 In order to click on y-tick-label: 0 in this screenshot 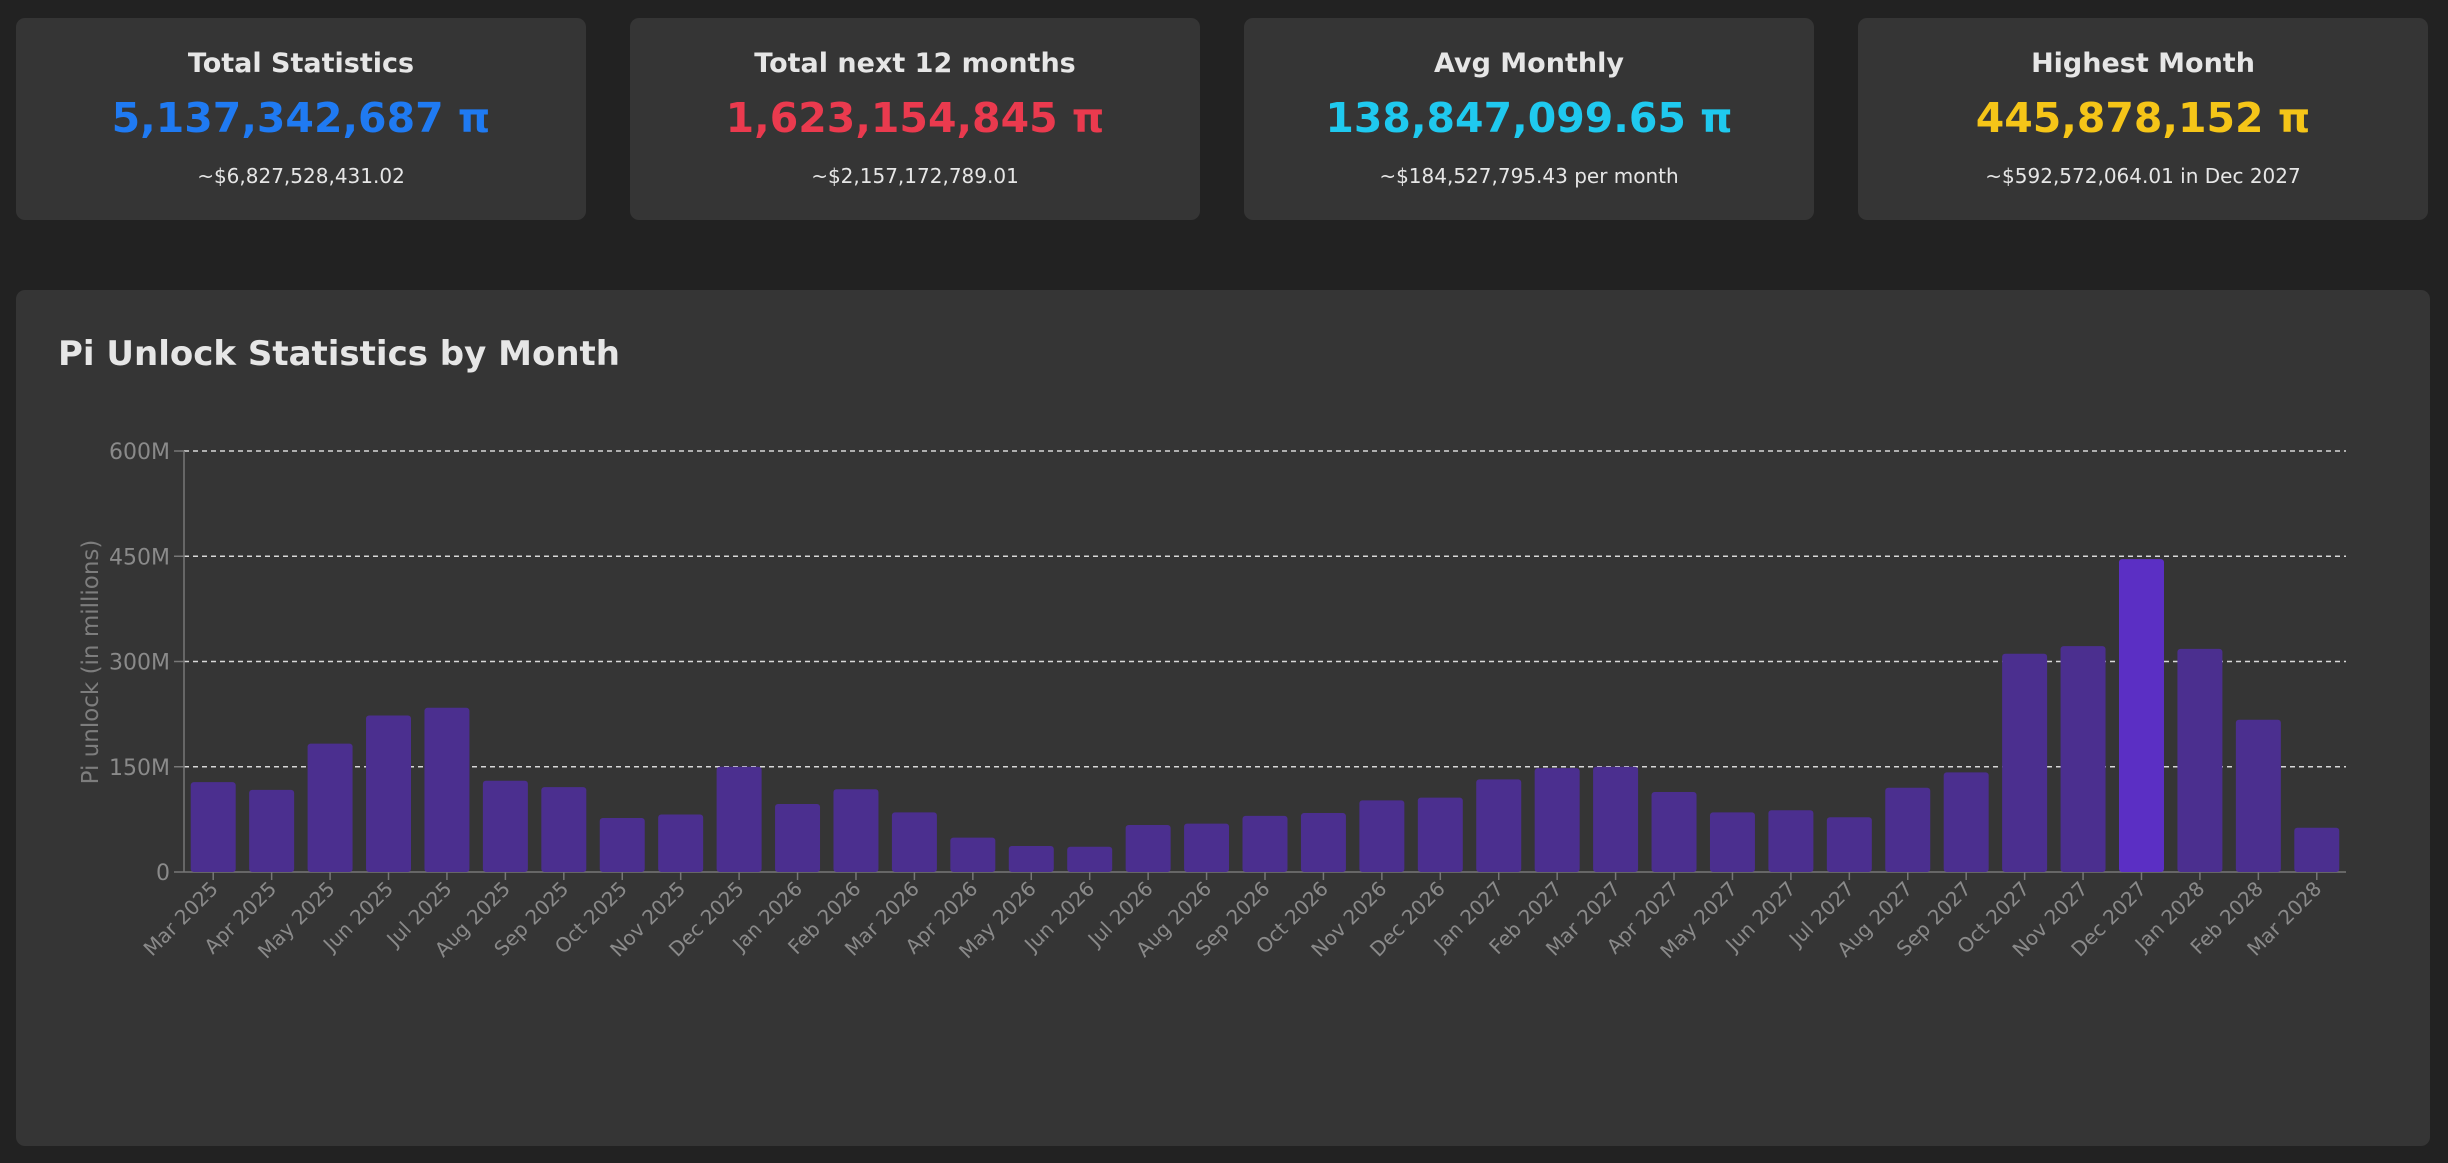, I will do `click(163, 873)`.